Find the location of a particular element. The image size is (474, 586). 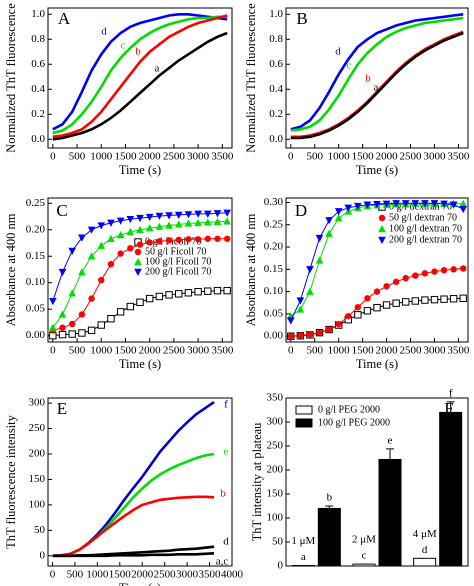

y-tick-label: 0.4 is located at coordinates (38, 89).